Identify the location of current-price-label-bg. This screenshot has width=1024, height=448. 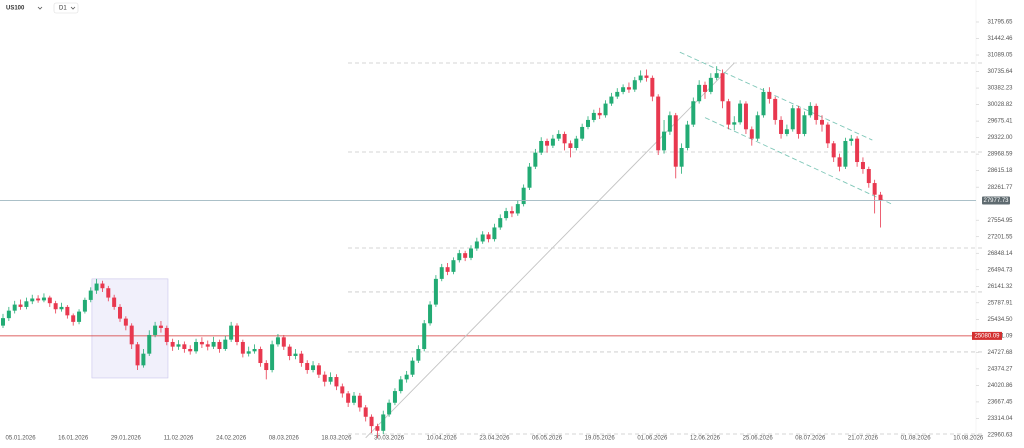
(996, 200).